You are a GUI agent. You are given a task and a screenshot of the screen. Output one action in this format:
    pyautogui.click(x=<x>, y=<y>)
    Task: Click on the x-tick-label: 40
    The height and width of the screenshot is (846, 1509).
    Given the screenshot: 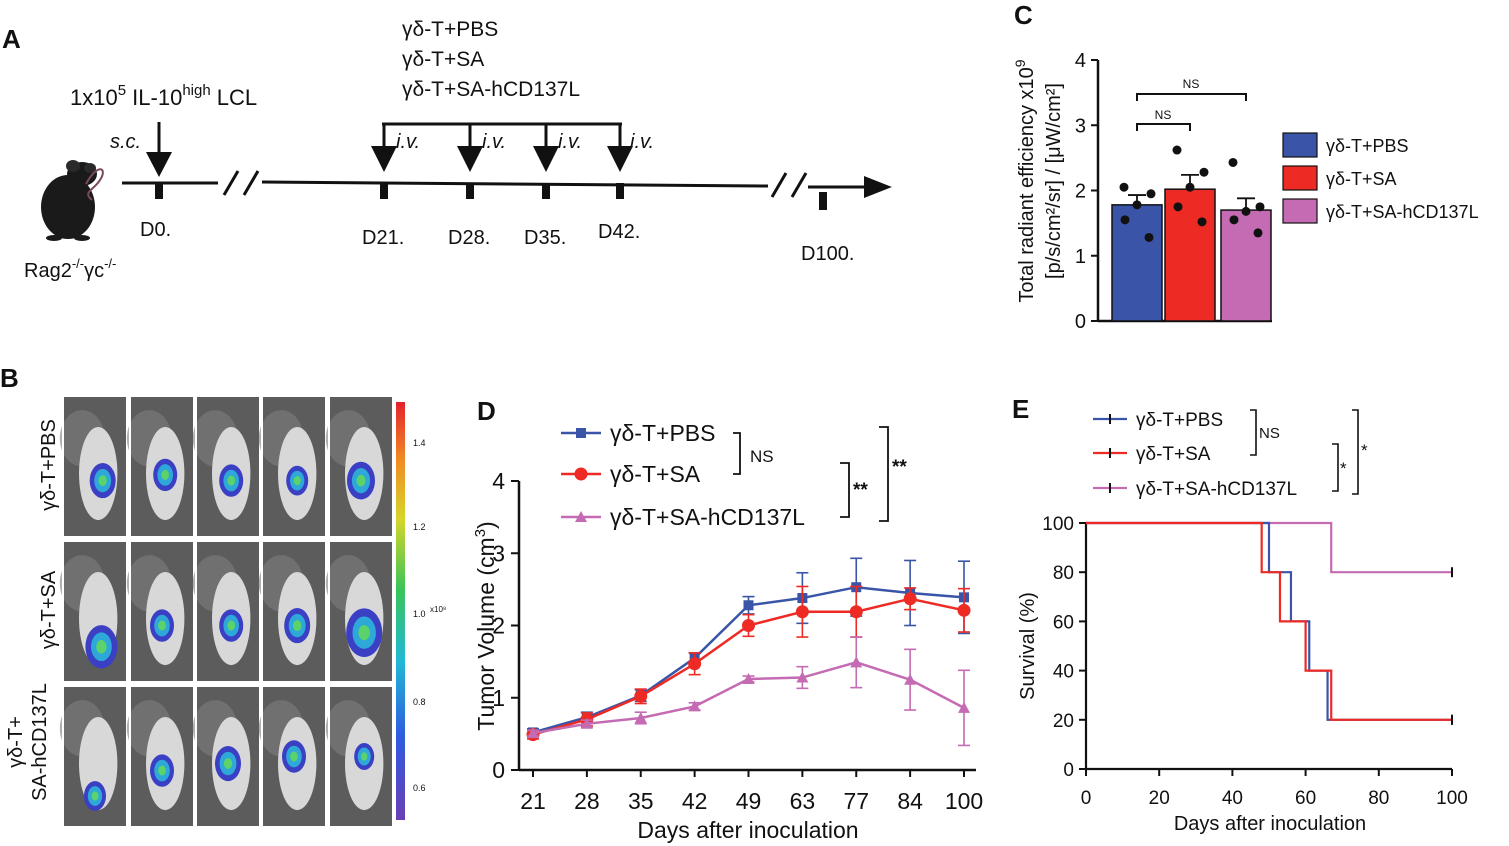 What is the action you would take?
    pyautogui.click(x=1232, y=798)
    